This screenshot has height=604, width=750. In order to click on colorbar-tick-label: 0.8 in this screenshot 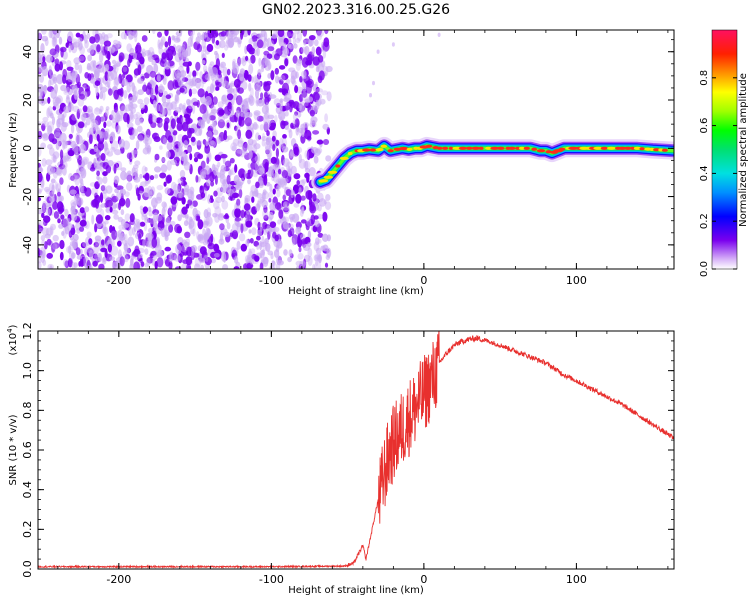, I will do `click(704, 78)`.